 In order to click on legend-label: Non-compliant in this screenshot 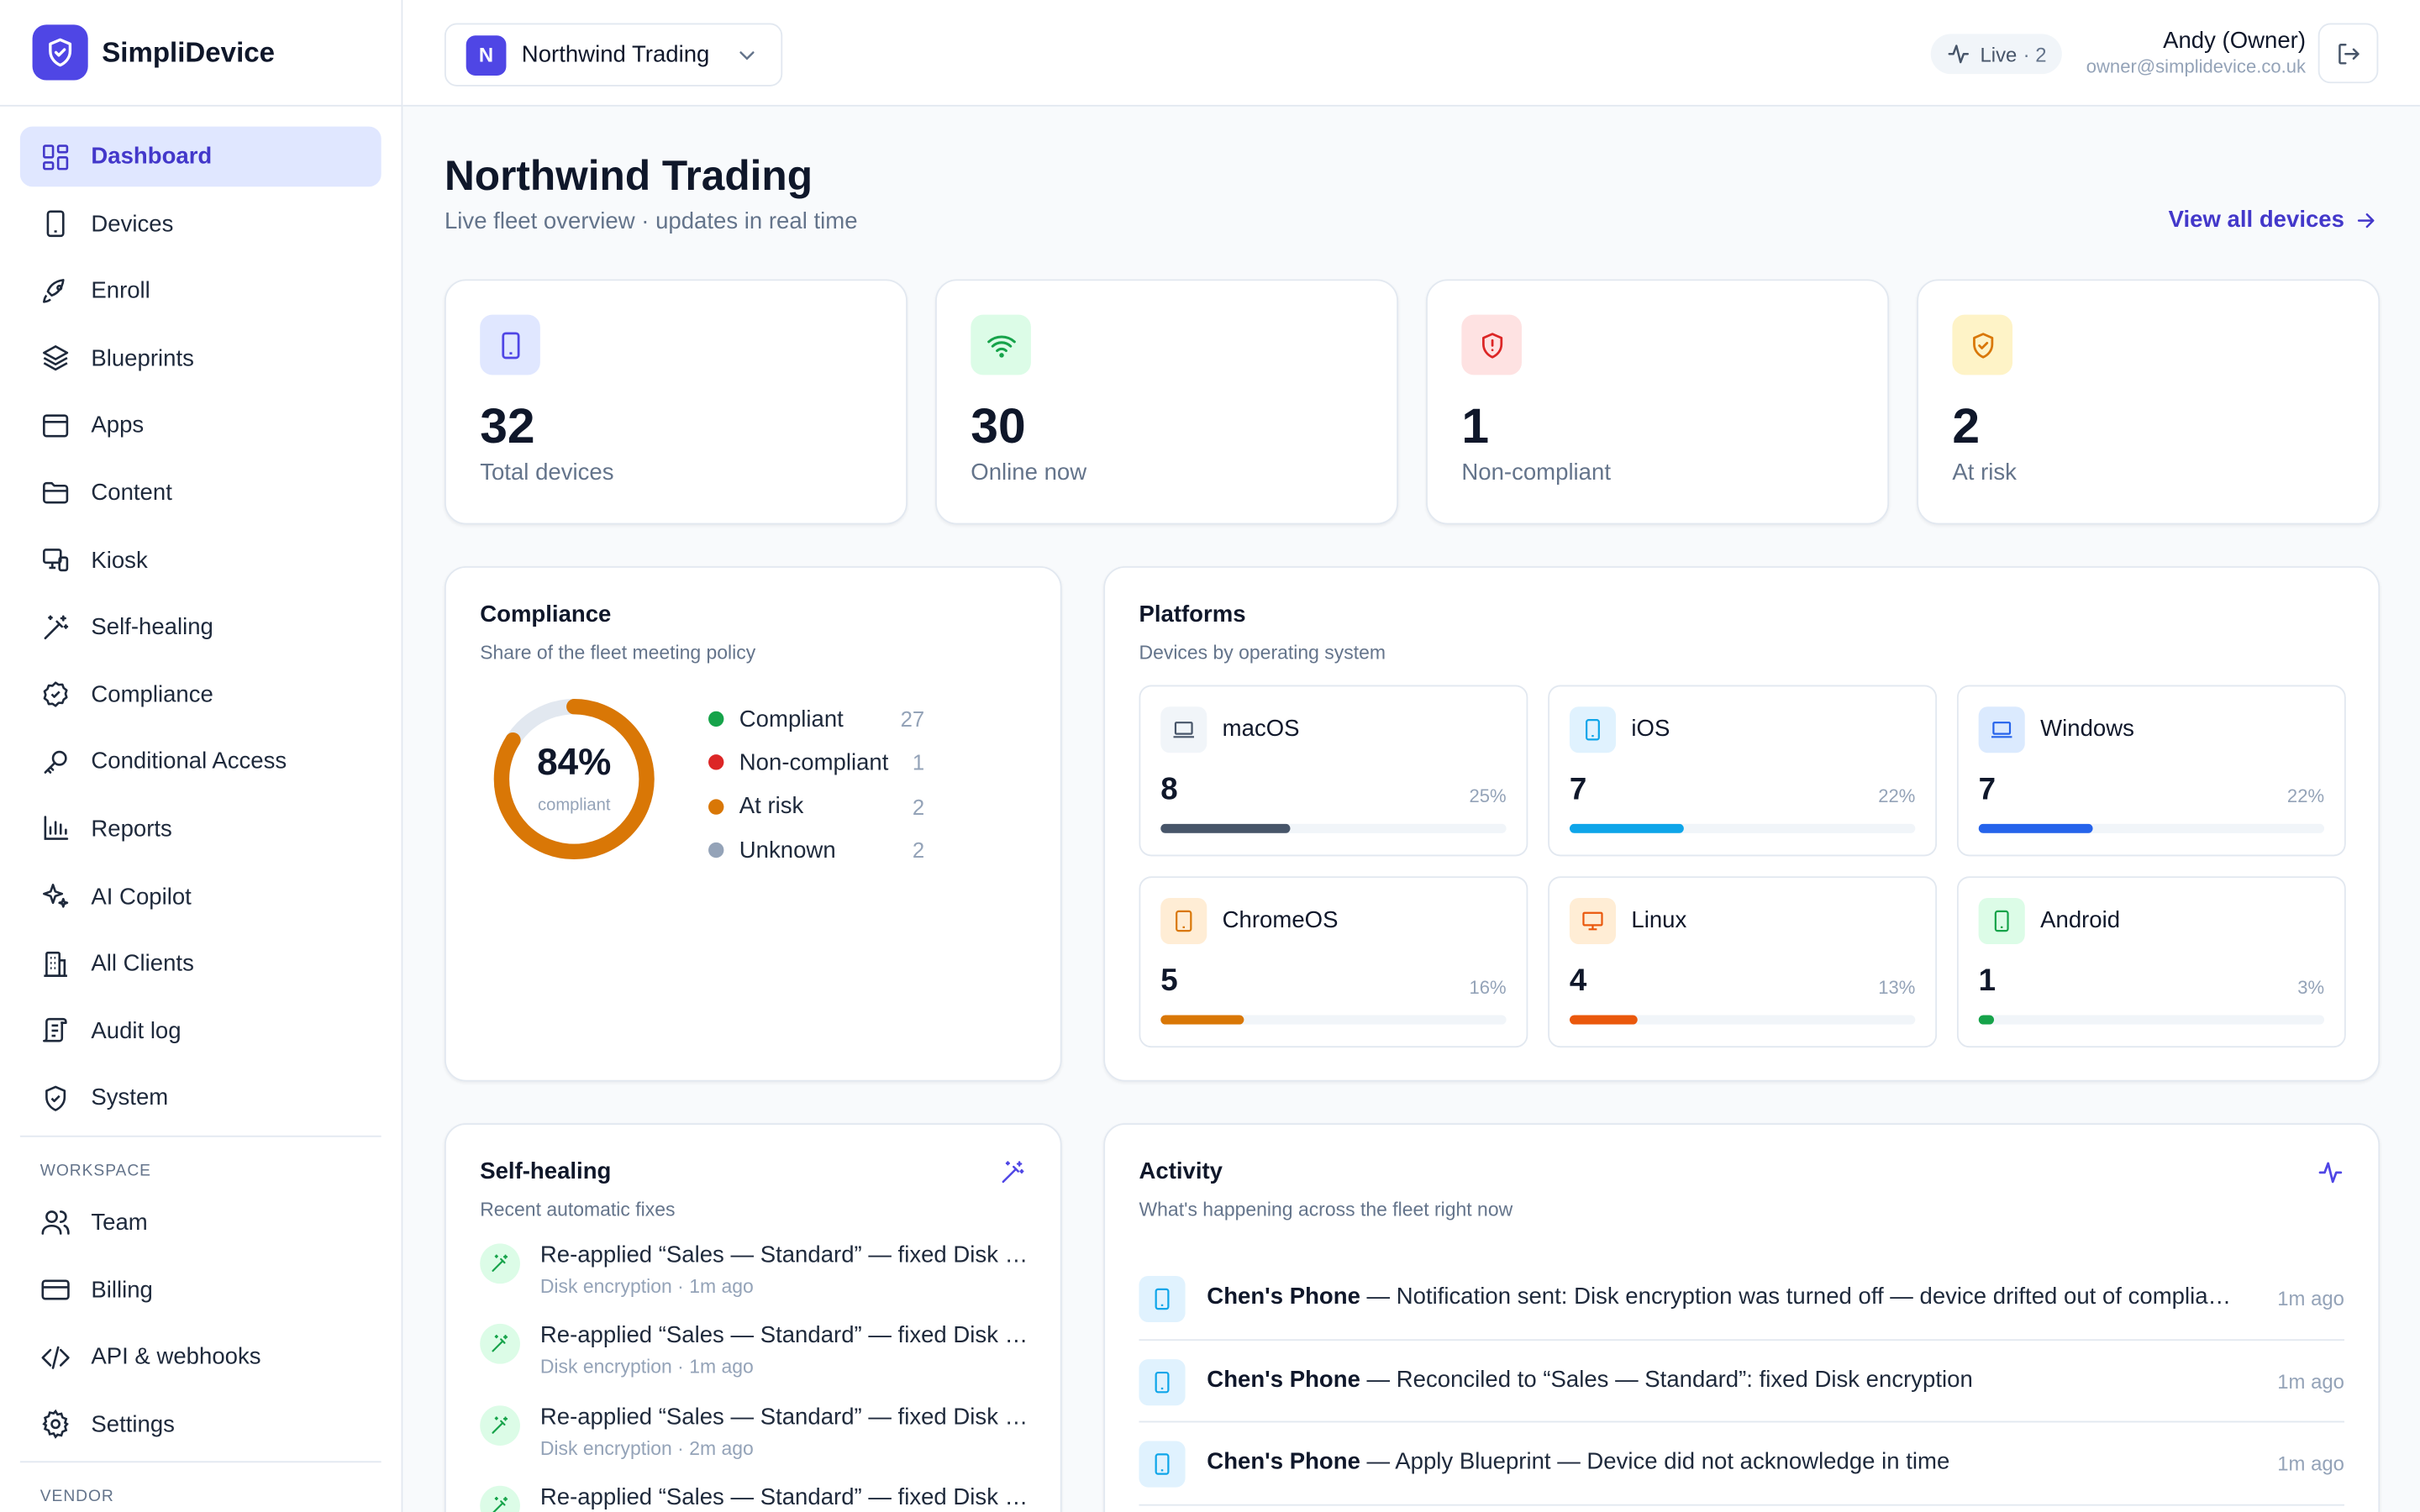, I will do `click(814, 762)`.